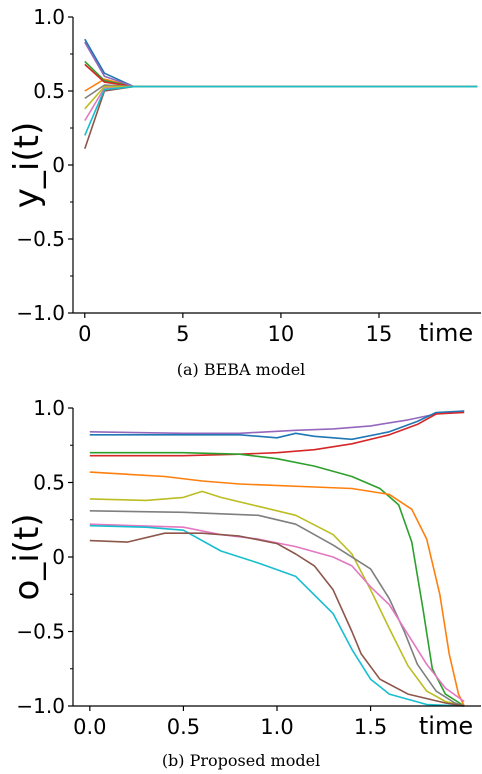 This screenshot has width=482, height=774. Describe the element at coordinates (27, 556) in the screenshot. I see `y-axis-label: o_i(t)` at that location.